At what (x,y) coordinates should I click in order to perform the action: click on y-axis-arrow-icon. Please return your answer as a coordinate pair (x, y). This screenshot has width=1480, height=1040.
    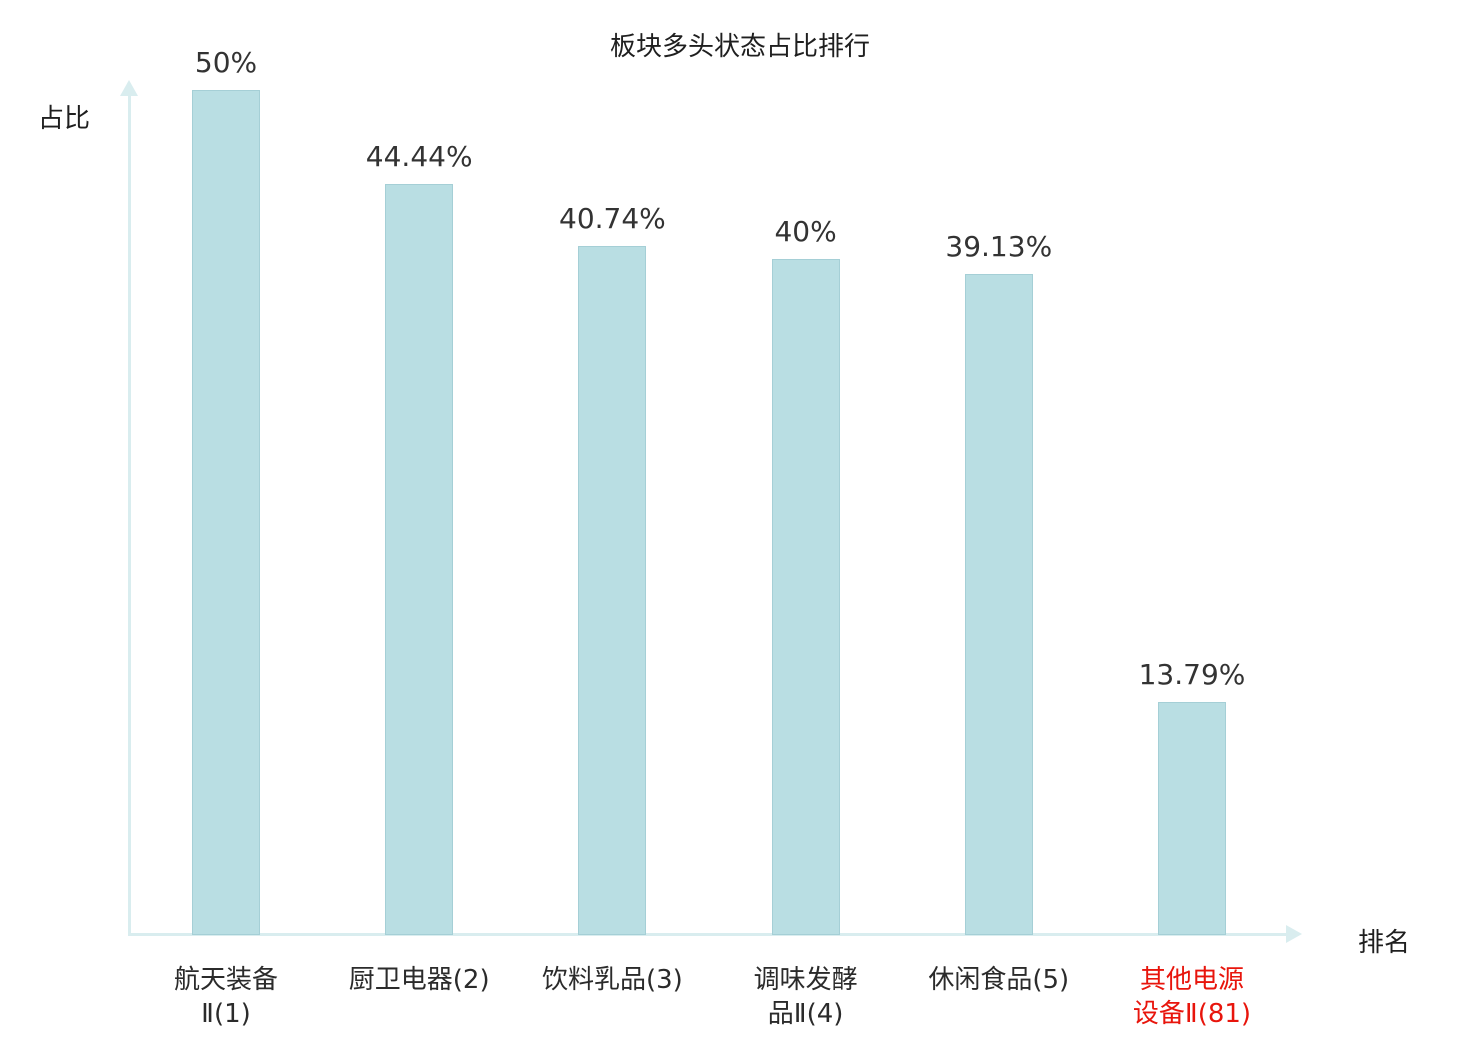
    Looking at the image, I should click on (129, 88).